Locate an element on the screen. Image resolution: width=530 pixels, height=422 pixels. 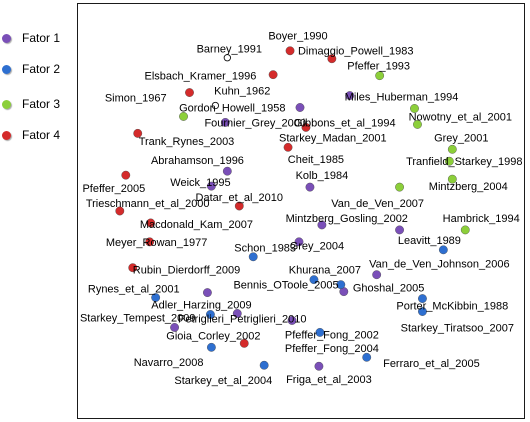
data-point-label: Leavitt_1989 is located at coordinates (429, 241).